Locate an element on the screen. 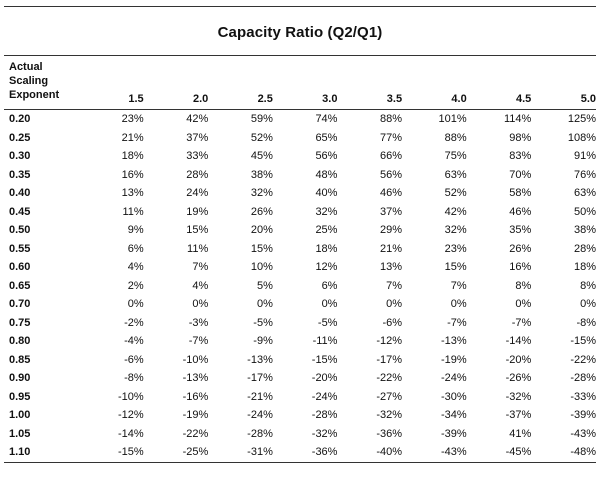 This screenshot has width=600, height=482. table-cell: 10% is located at coordinates (261, 267).